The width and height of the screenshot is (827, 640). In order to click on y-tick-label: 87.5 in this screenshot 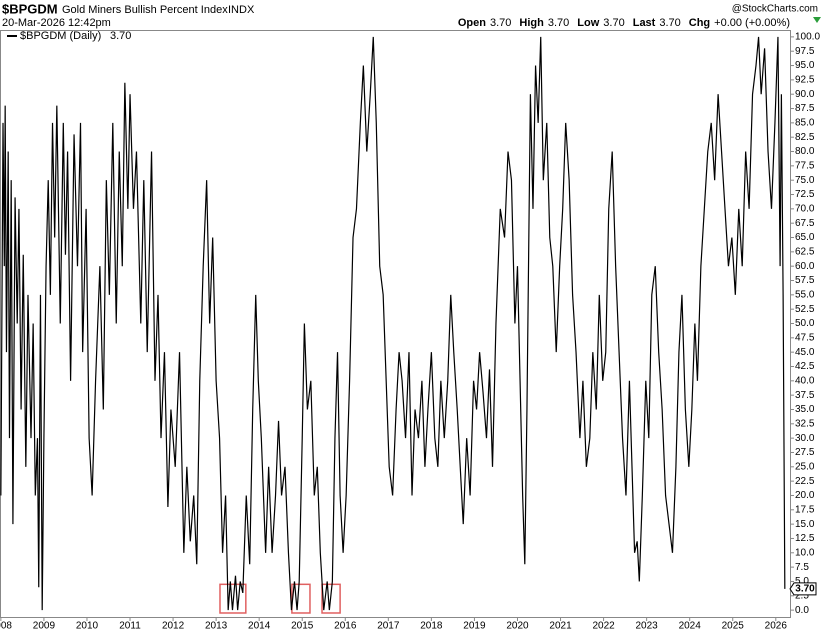, I will do `click(805, 108)`.